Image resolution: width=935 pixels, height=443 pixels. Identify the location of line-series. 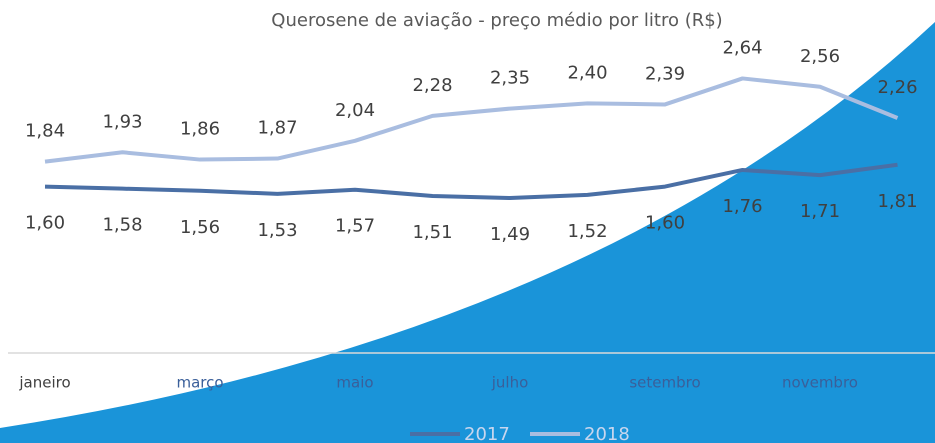
(471, 181).